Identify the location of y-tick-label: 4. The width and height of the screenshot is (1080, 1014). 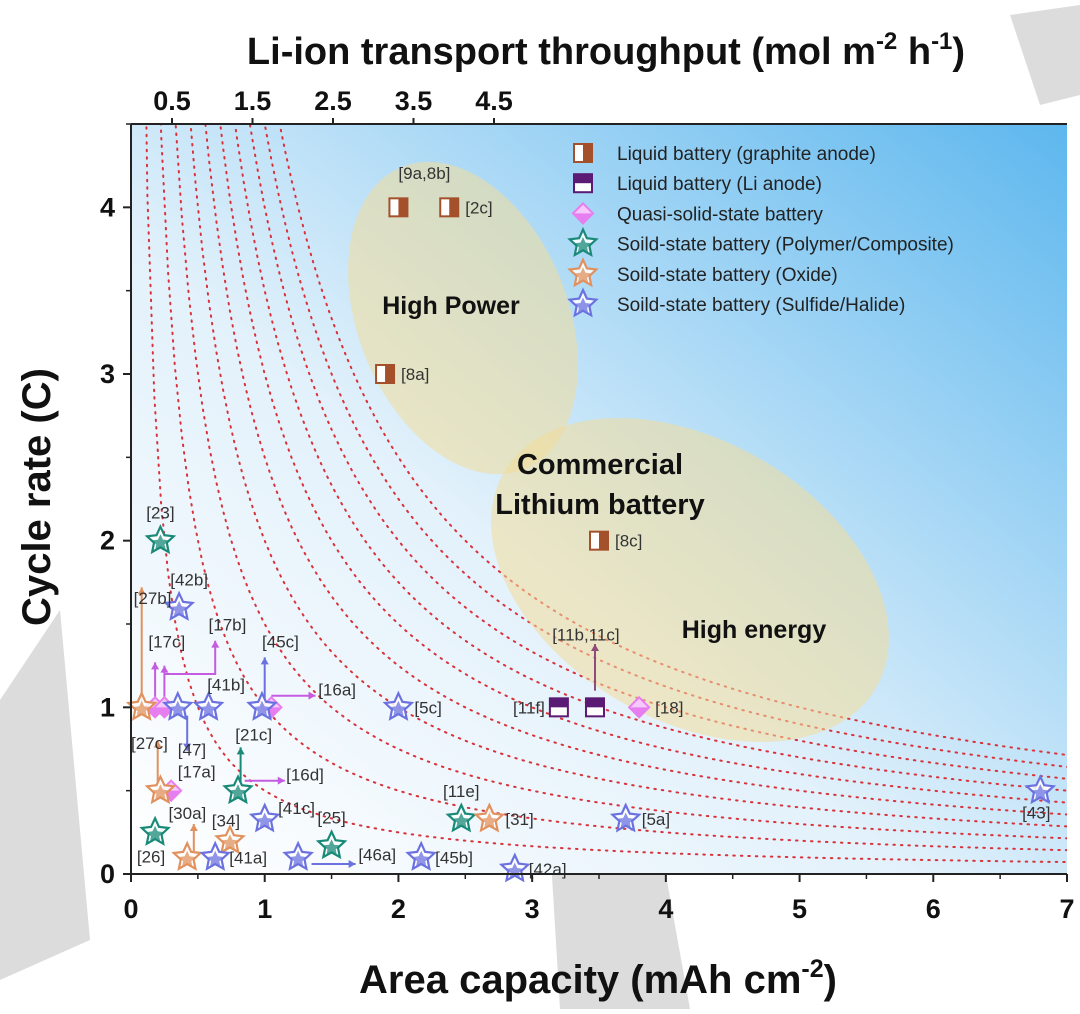
(107, 207).